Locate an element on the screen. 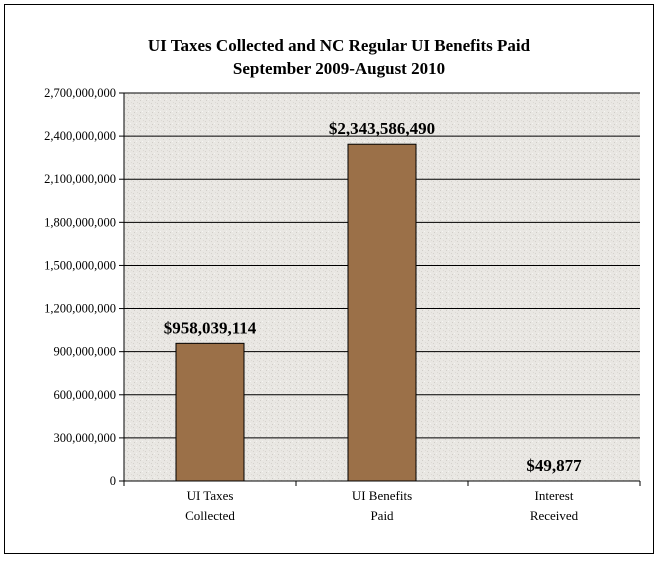  y-tick-label: 2,700,000,000 is located at coordinates (80, 93).